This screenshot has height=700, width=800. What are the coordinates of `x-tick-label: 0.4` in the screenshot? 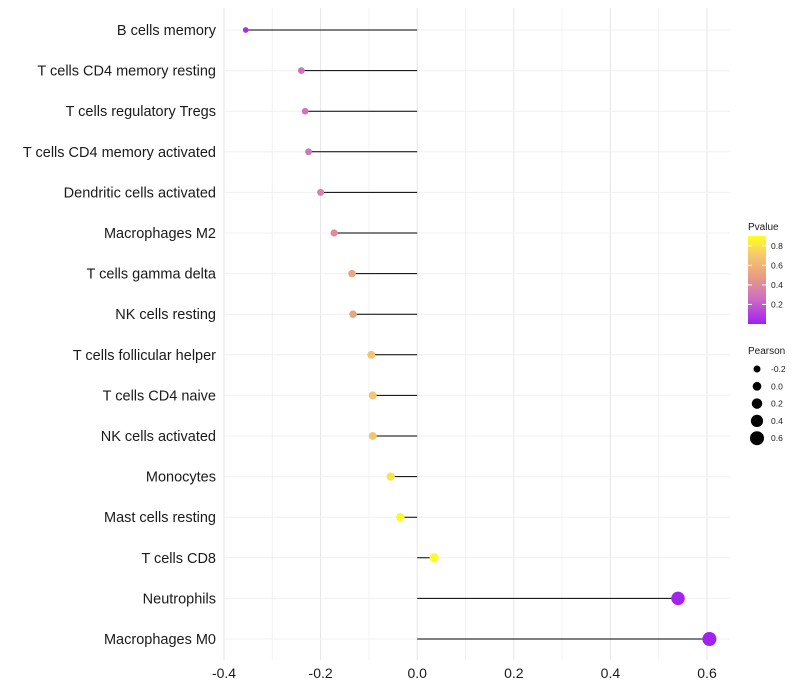 It's located at (611, 673).